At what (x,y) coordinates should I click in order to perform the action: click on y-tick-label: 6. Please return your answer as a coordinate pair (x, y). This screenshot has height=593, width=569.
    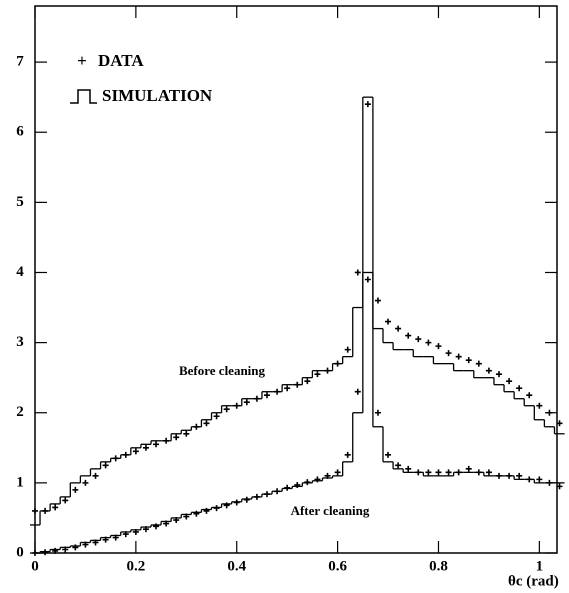
    Looking at the image, I should click on (20, 132).